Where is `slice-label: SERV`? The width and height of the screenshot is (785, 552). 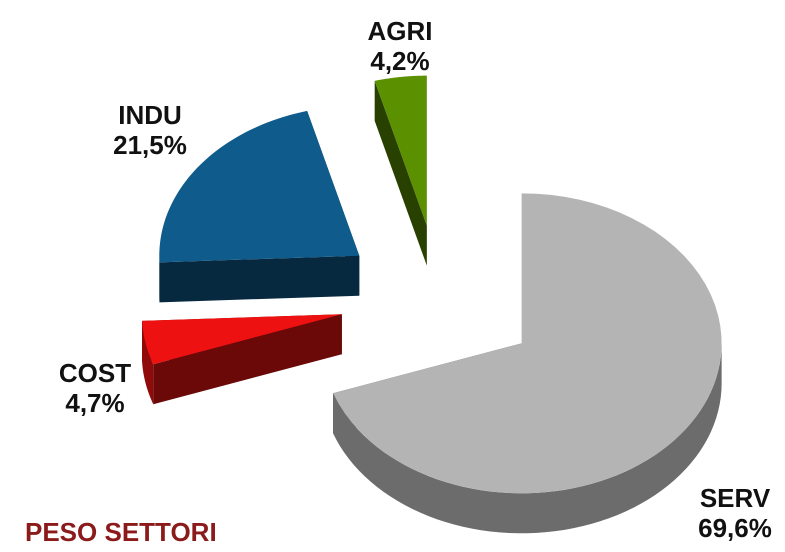 slice-label: SERV is located at coordinates (735, 498).